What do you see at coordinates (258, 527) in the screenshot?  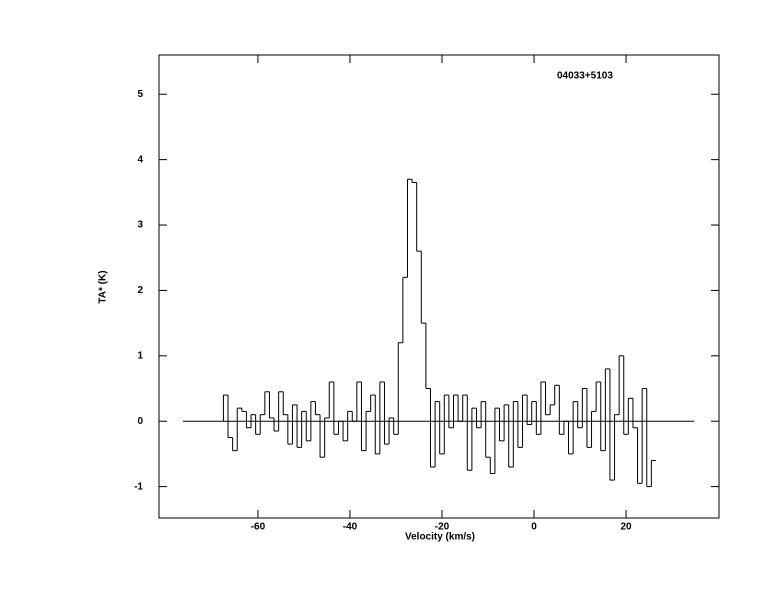 I see `x-tick-label: -60` at bounding box center [258, 527].